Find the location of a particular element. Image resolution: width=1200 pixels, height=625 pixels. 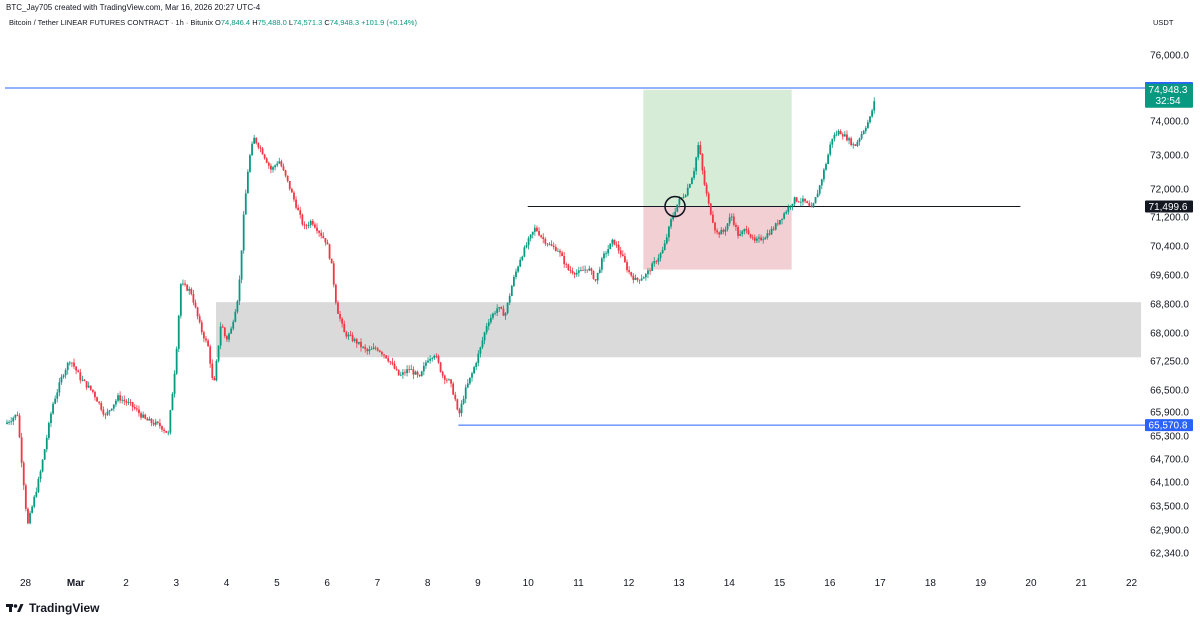

x-tick-label: 18 is located at coordinates (931, 583).